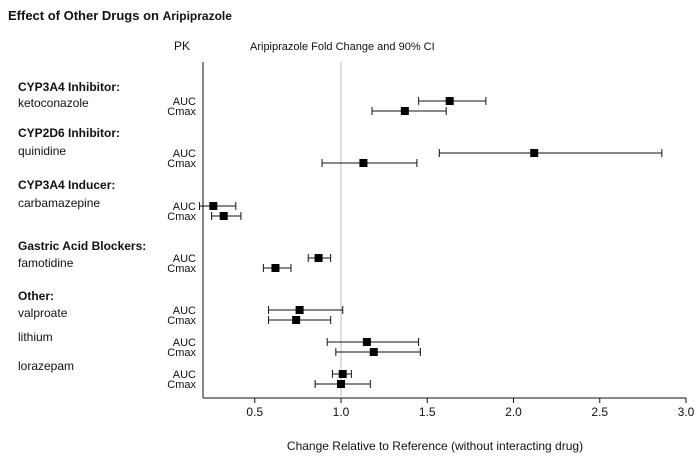 This screenshot has height=460, width=700. I want to click on chart-title-text: Effect of Other Drugs on, so click(83, 15).